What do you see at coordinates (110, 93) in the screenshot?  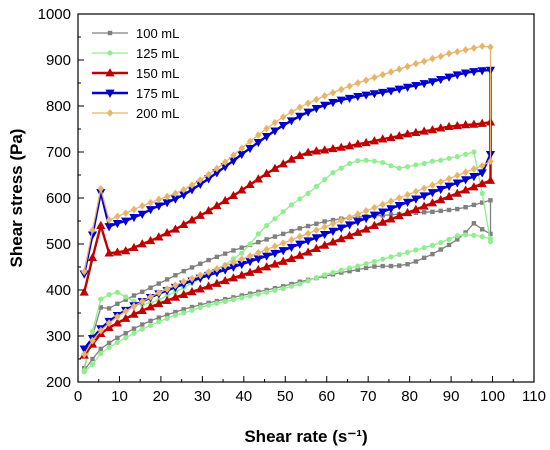 I see `legend-swatch-marker` at bounding box center [110, 93].